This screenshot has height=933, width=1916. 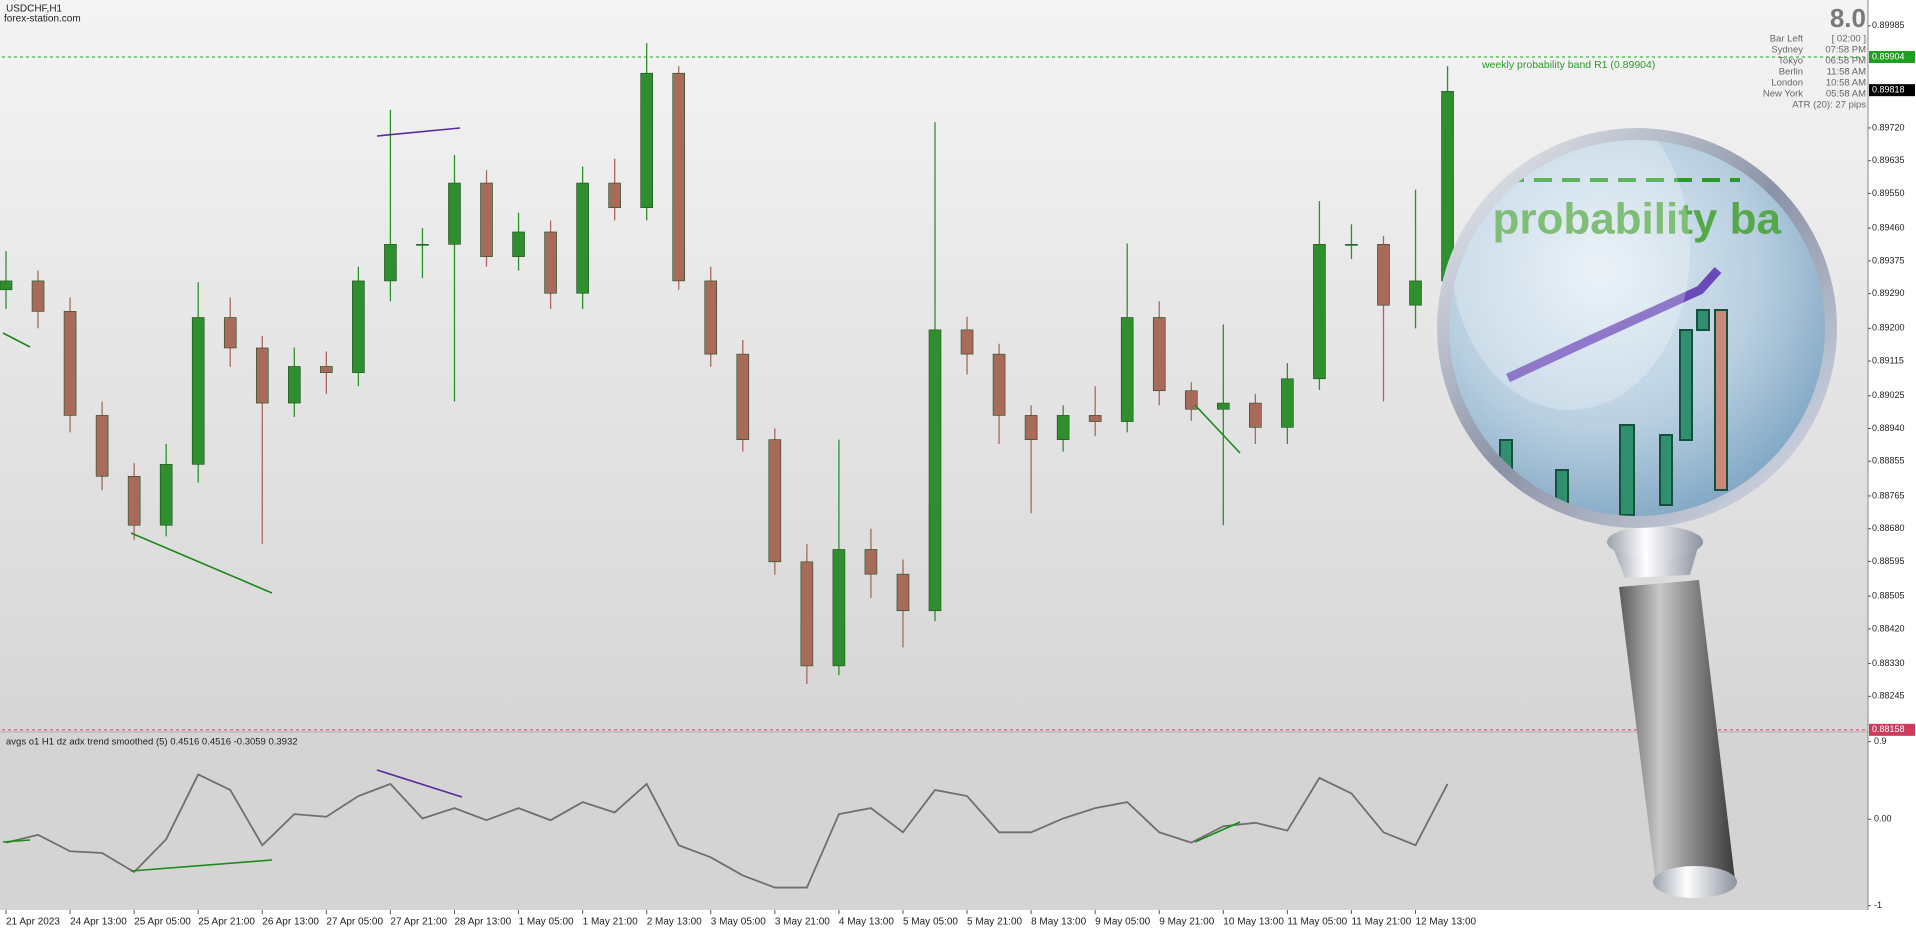 I want to click on x-tick-label: 25 Apr 21:00, so click(x=226, y=922).